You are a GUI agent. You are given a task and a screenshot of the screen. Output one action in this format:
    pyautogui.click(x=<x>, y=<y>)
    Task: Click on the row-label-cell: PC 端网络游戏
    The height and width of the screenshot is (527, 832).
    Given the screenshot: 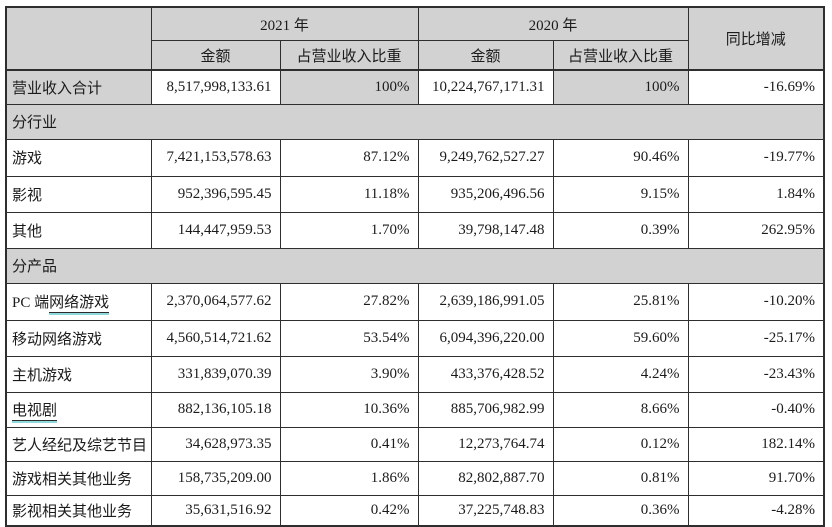 What is the action you would take?
    pyautogui.click(x=78, y=301)
    